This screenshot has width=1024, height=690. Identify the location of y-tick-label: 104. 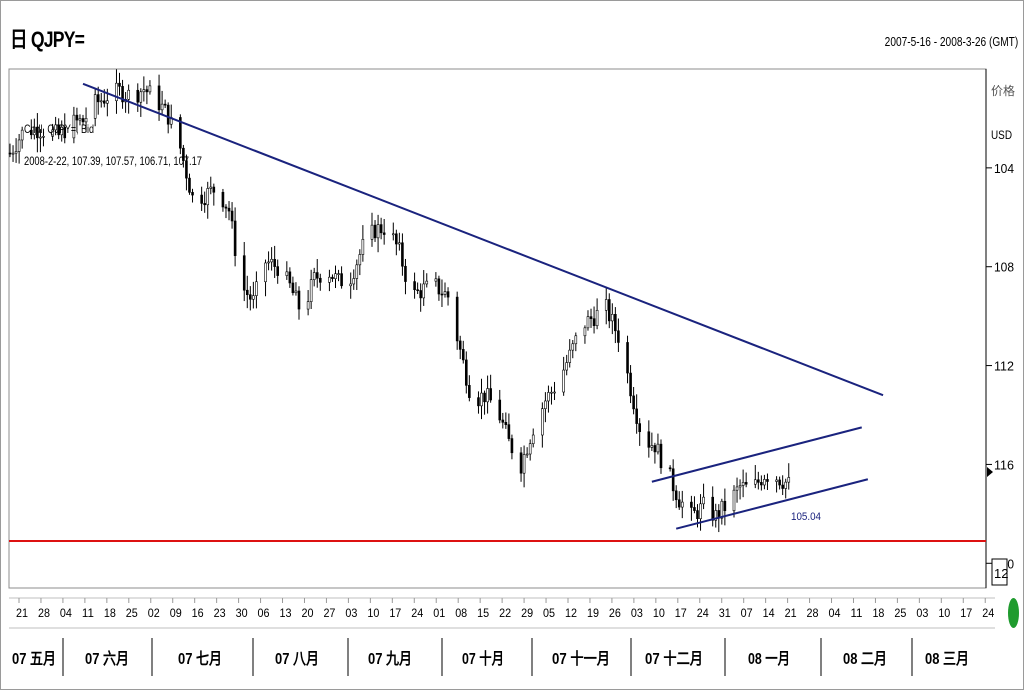
(1004, 168).